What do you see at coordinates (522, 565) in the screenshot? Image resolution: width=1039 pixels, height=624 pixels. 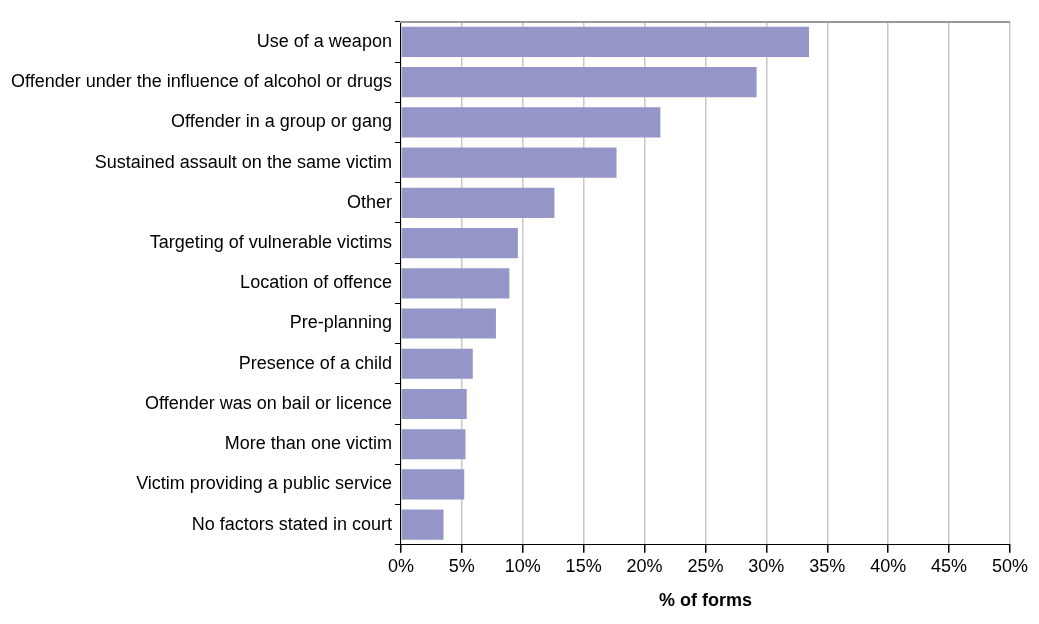 I see `x-tick-label: 10%` at bounding box center [522, 565].